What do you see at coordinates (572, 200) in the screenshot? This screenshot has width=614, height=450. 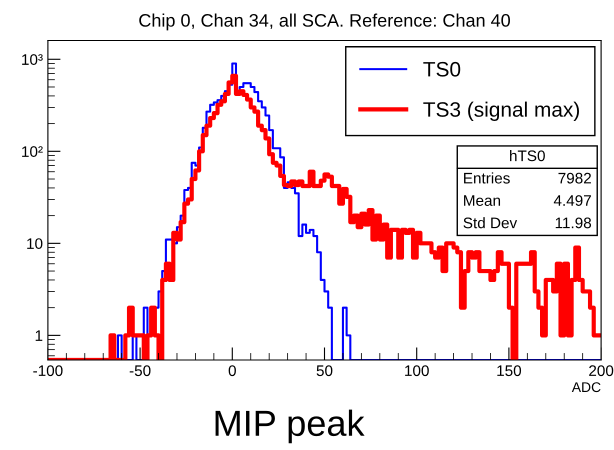 I see `annotation: 4.497` at bounding box center [572, 200].